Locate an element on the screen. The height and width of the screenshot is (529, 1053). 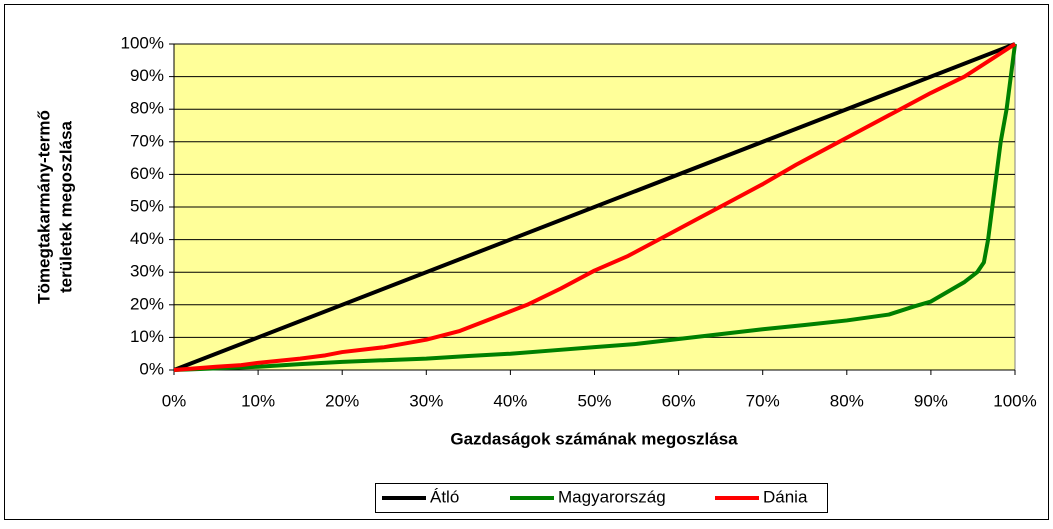
x-tick-label: 50% is located at coordinates (594, 400).